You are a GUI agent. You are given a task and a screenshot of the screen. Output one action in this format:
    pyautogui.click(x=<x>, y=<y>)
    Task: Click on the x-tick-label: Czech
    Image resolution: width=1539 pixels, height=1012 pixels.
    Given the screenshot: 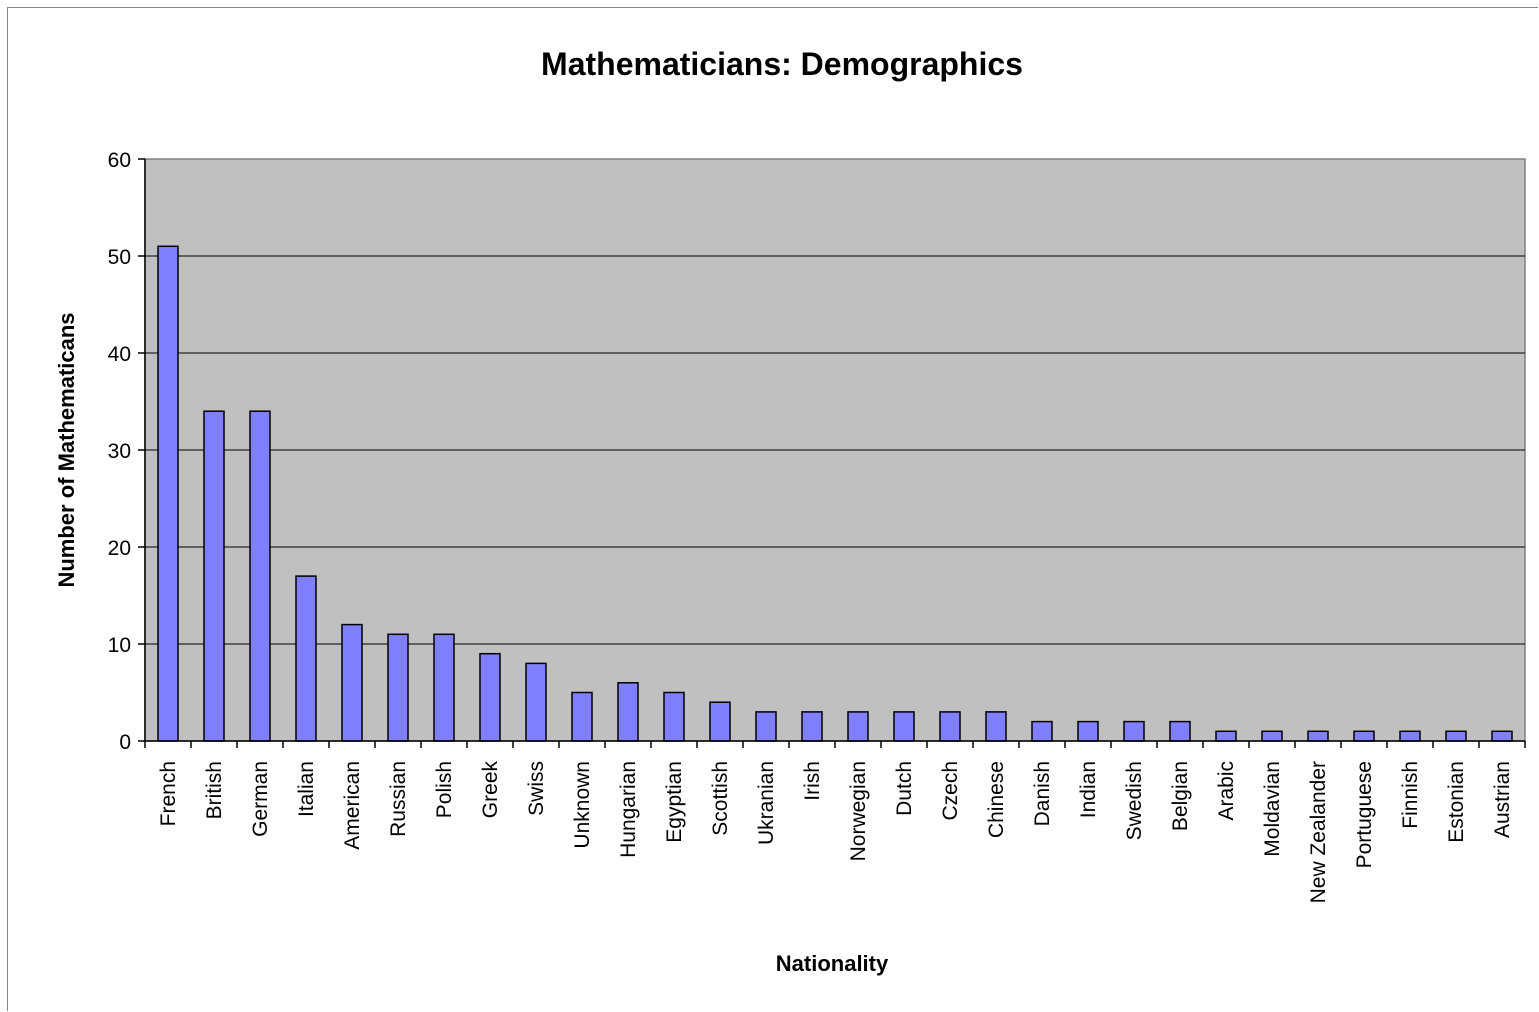 What is the action you would take?
    pyautogui.click(x=950, y=791)
    